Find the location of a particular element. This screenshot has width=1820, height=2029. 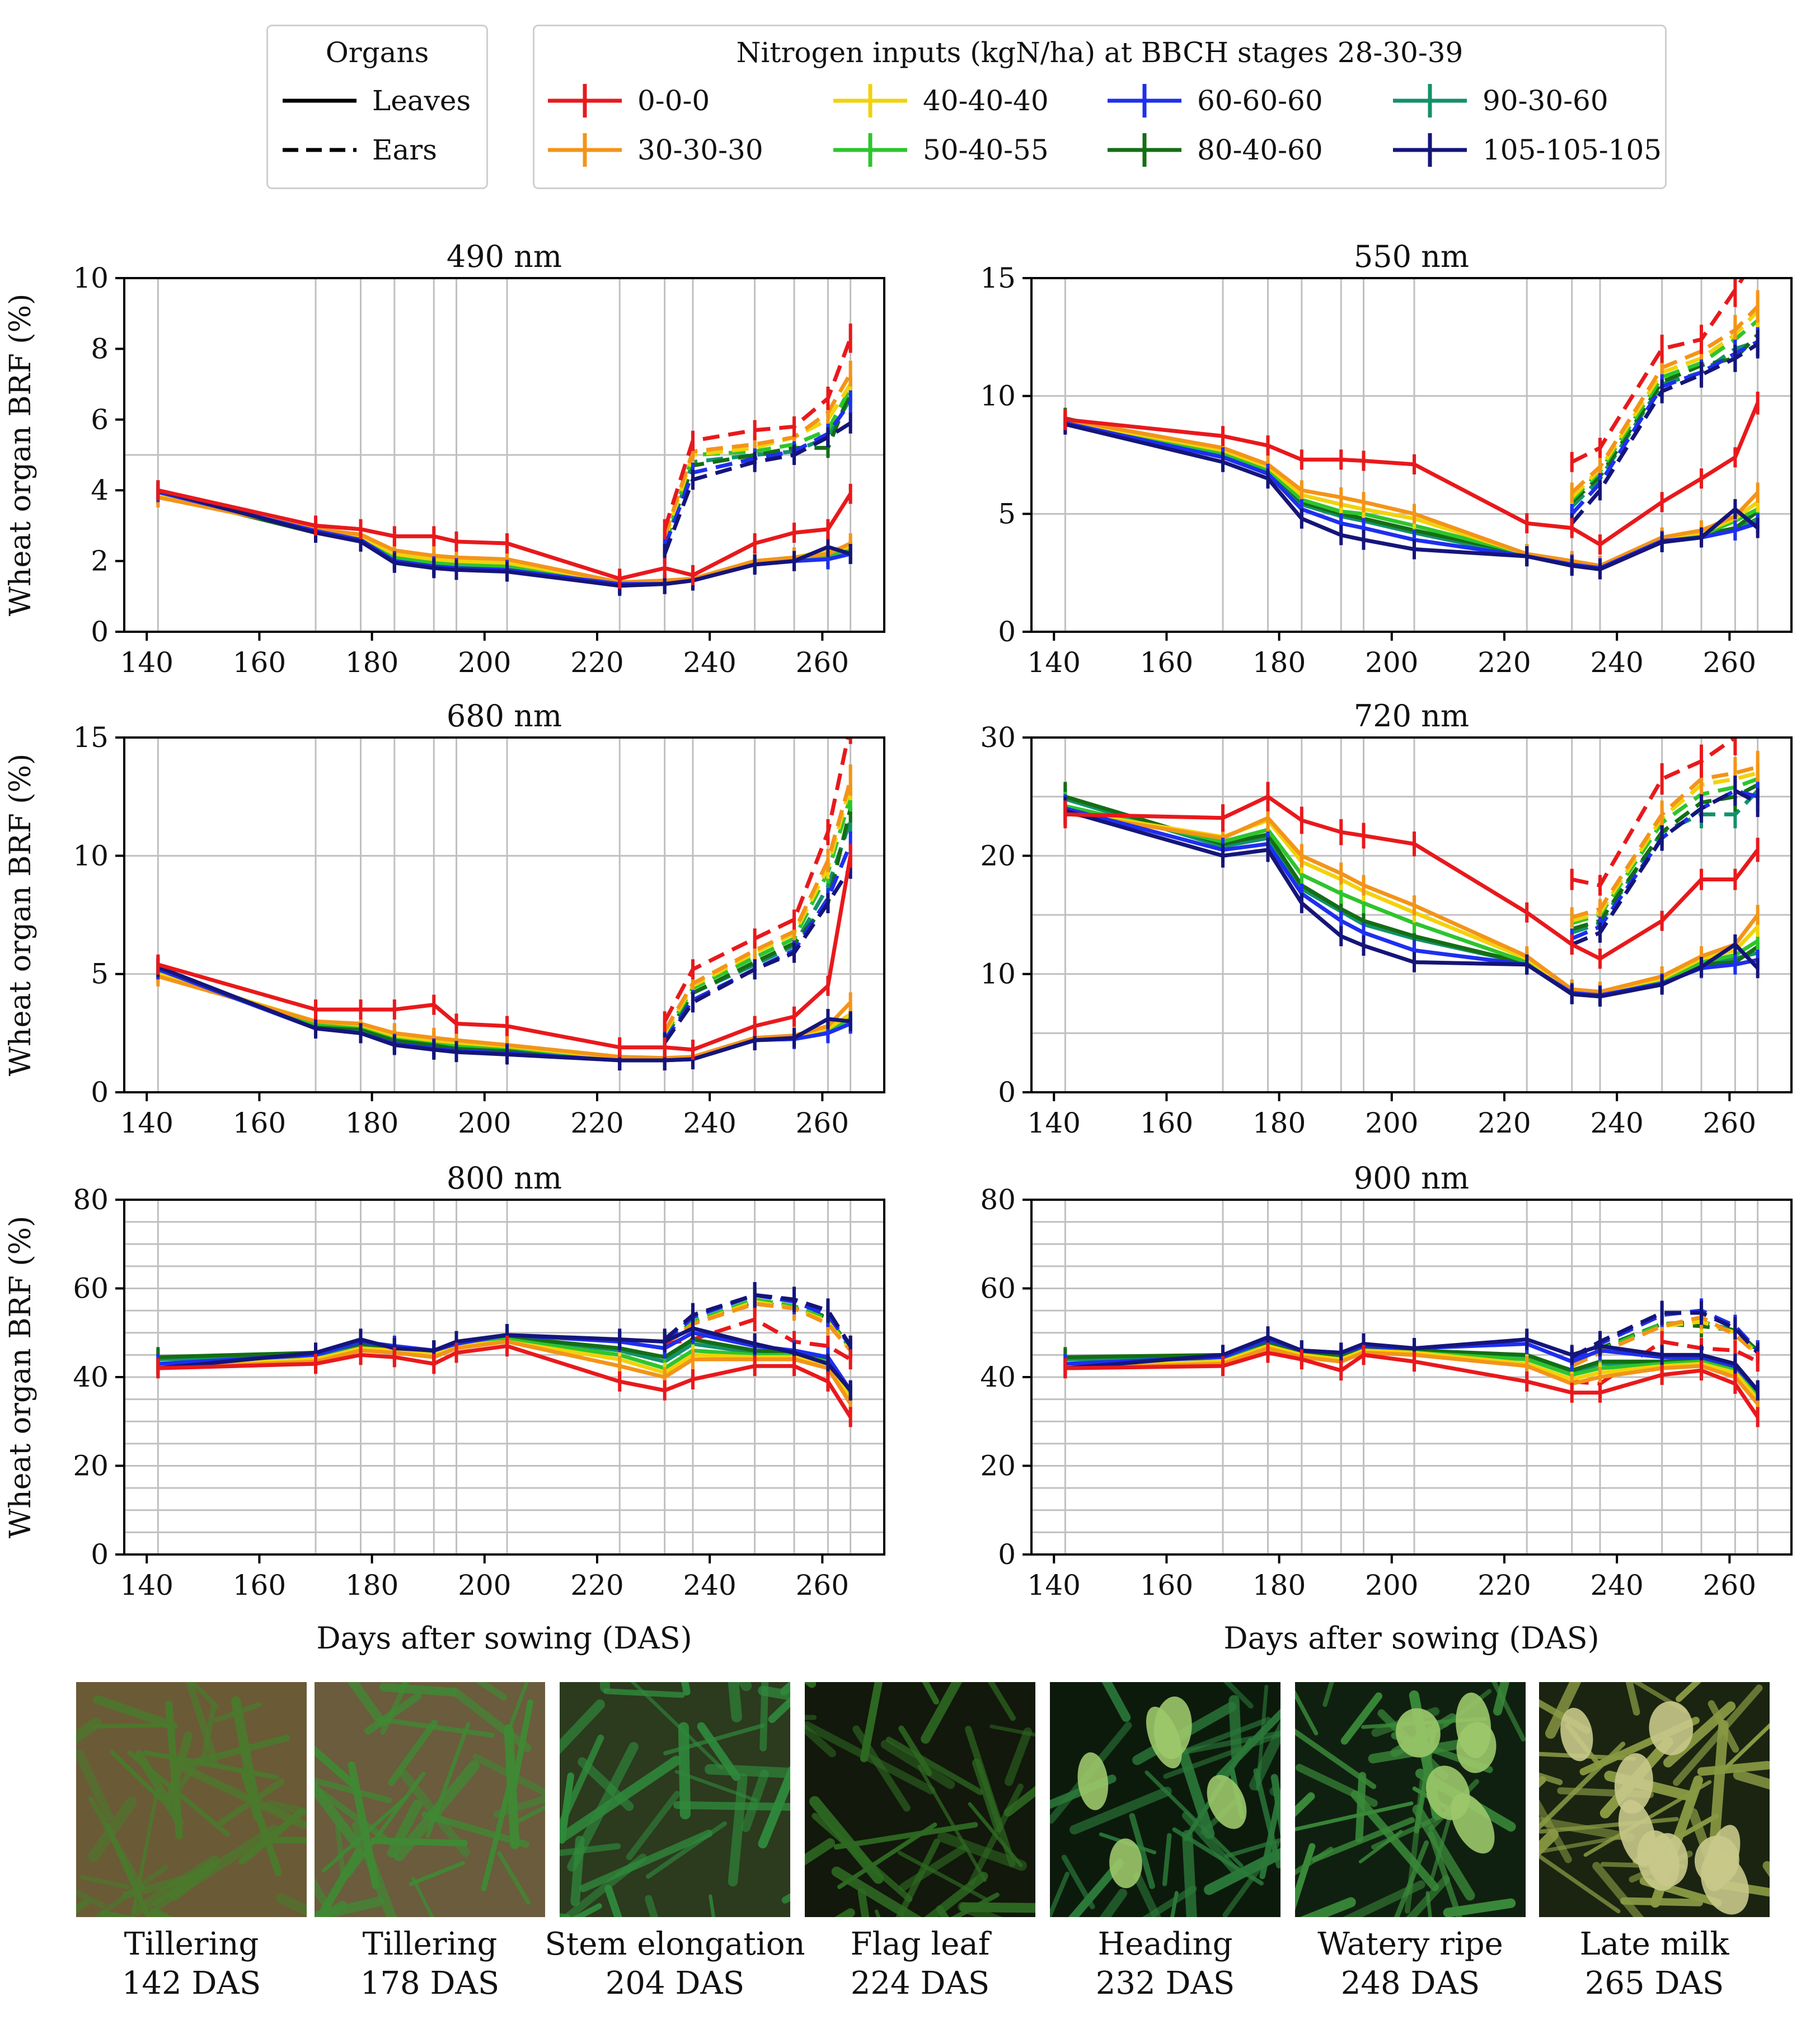

y-tick-label: 4 is located at coordinates (100, 490).